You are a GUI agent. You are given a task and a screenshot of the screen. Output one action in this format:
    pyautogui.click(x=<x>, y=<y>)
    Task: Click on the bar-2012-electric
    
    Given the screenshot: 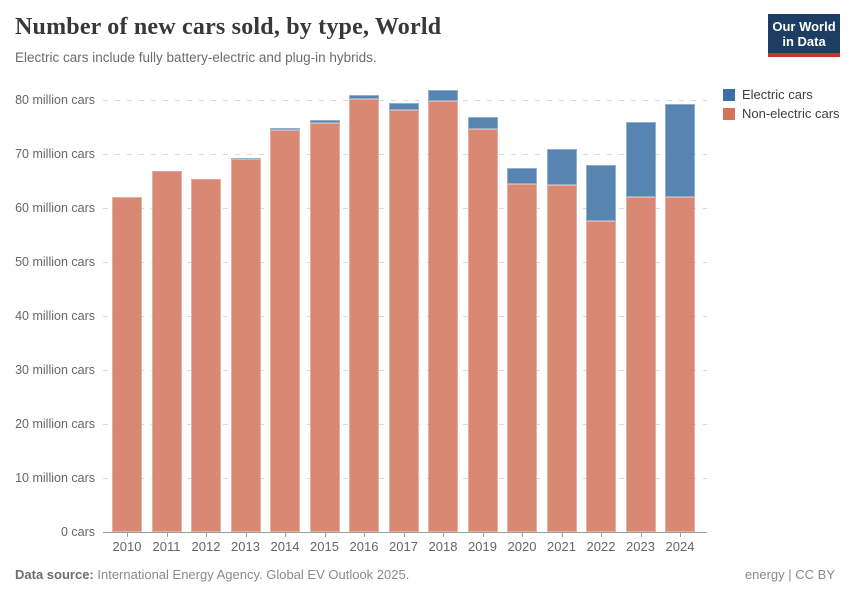 What is the action you would take?
    pyautogui.click(x=206, y=179)
    